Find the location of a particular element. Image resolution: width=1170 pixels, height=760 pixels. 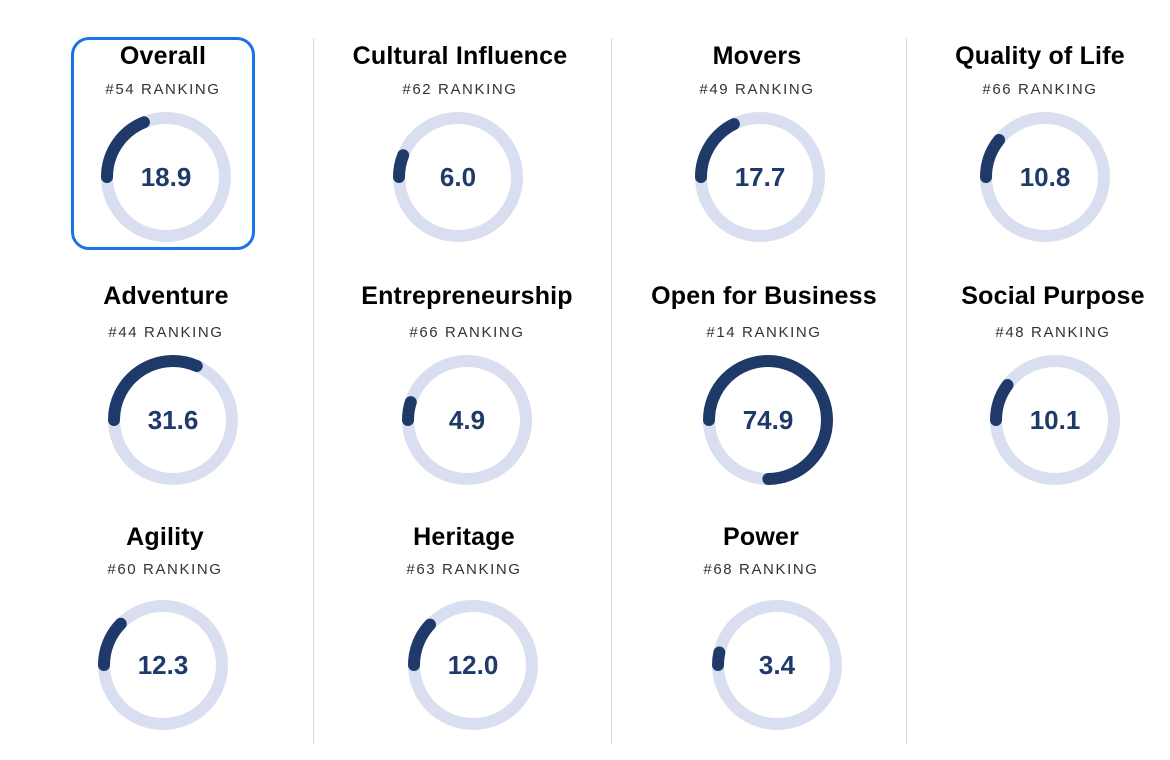

score-gauge: 4.9 is located at coordinates (467, 420).